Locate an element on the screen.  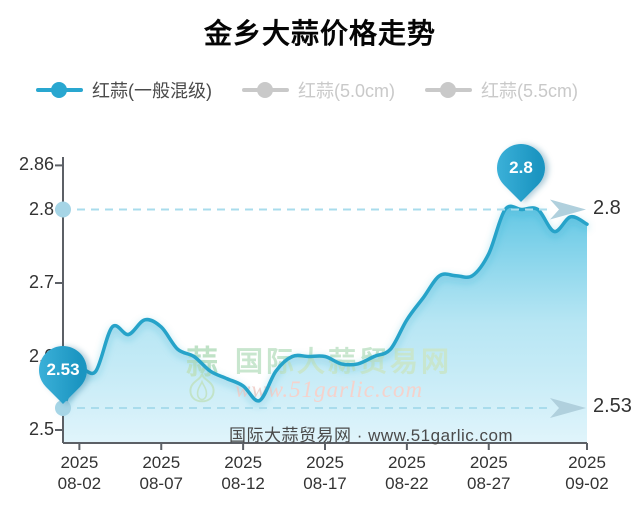
peak-value-label: 2.8 is located at coordinates (521, 167).